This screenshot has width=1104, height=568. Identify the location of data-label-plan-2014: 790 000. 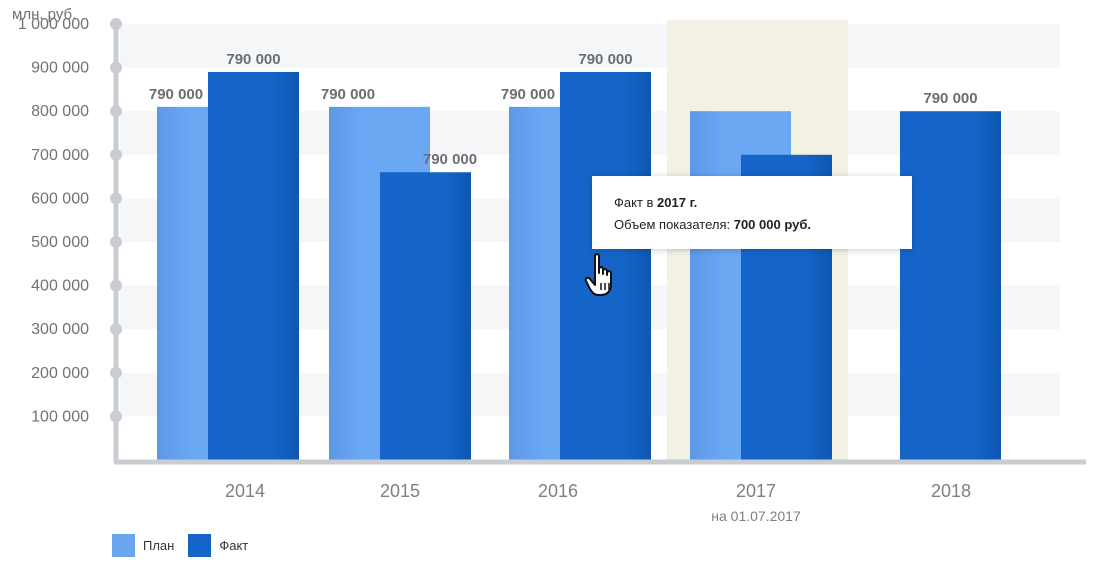
(176, 94).